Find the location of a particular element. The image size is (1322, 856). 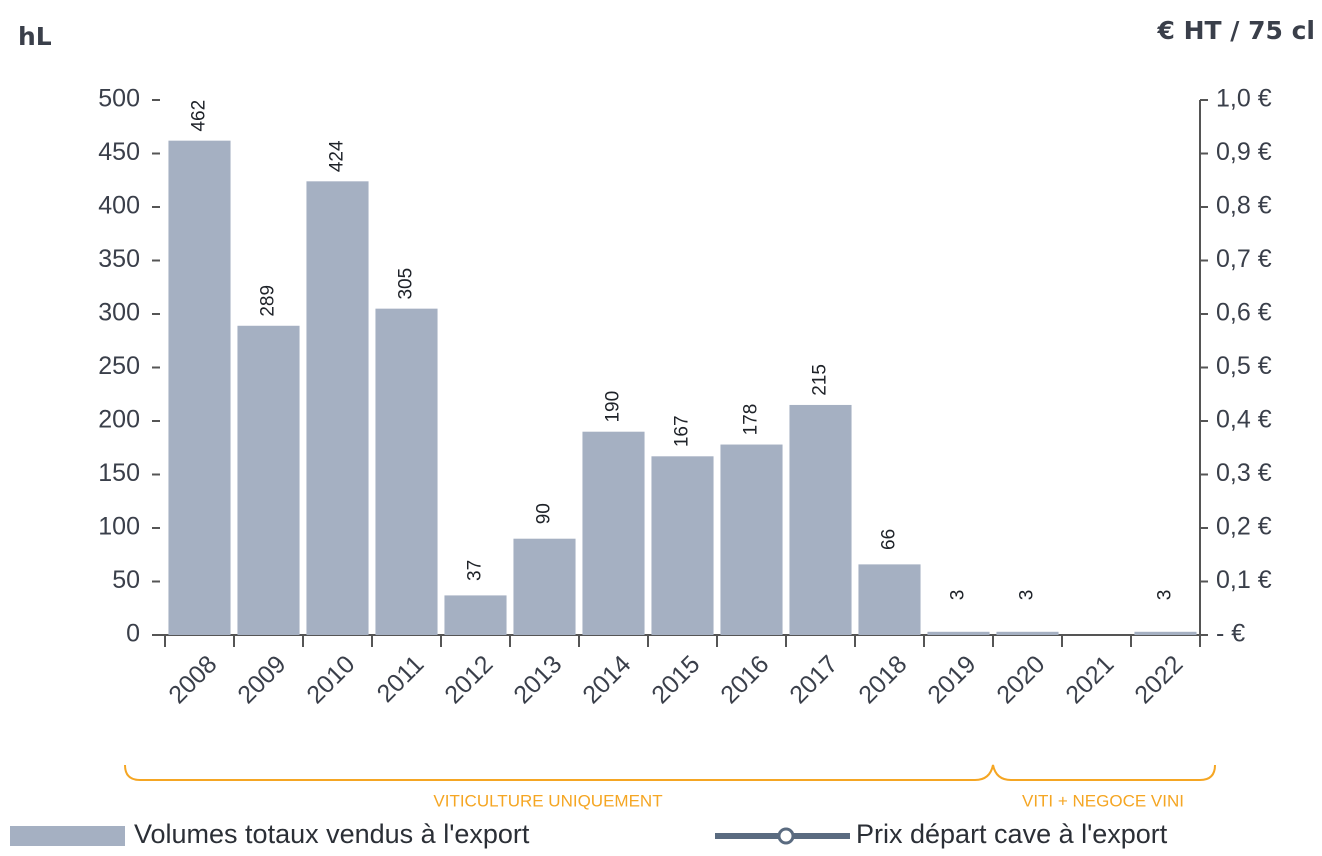

x-tick-label: 2014 is located at coordinates (606, 679).